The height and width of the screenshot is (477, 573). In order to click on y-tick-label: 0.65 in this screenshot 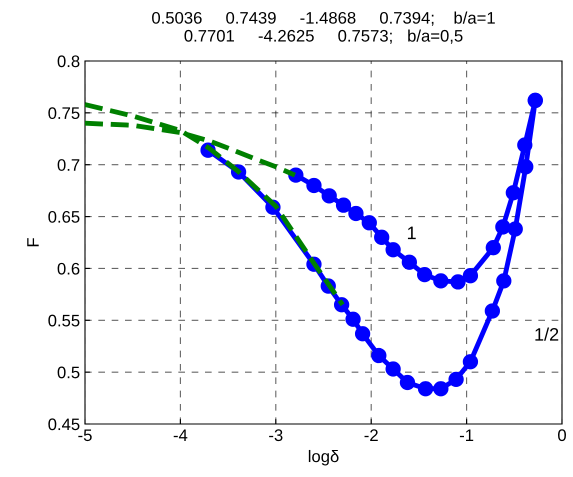, I will do `click(64, 216)`.